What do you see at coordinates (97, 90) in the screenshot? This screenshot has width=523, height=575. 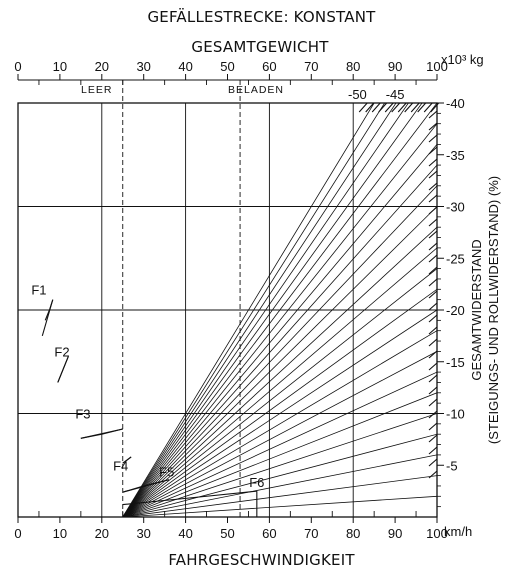 I see `empty-weight-label: LEER` at bounding box center [97, 90].